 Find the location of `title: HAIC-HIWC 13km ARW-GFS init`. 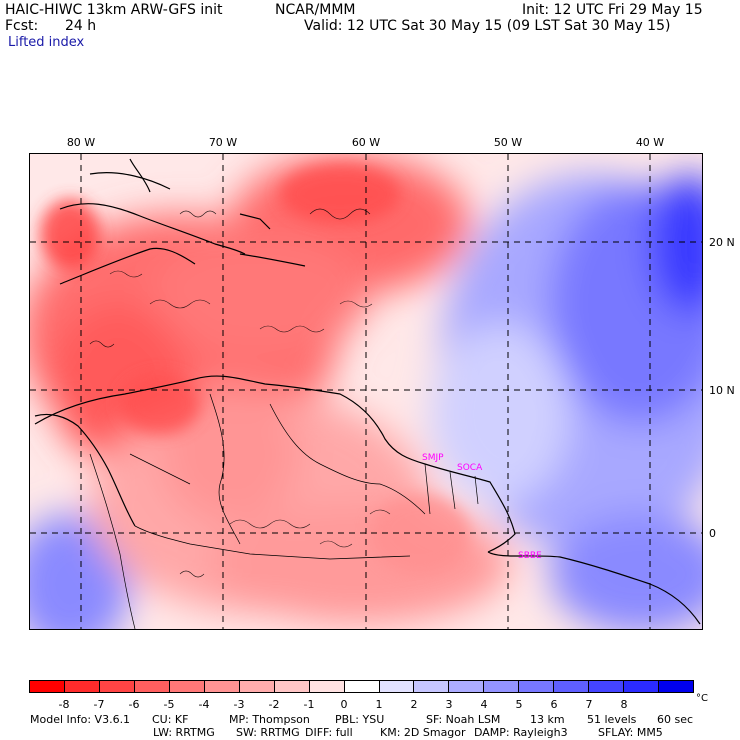

title: HAIC-HIWC 13km ARW-GFS init is located at coordinates (114, 10).